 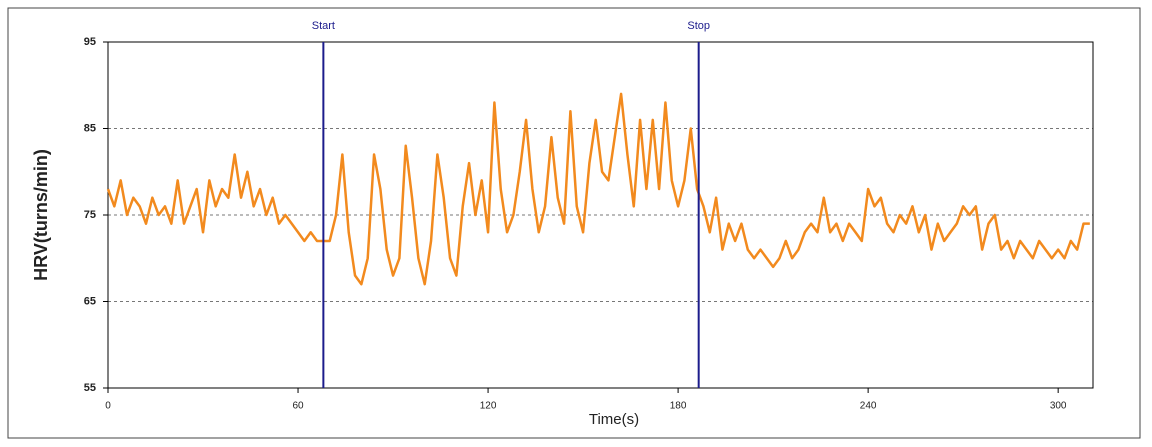 What do you see at coordinates (90, 301) in the screenshot?
I see `y-tick-label: 65` at bounding box center [90, 301].